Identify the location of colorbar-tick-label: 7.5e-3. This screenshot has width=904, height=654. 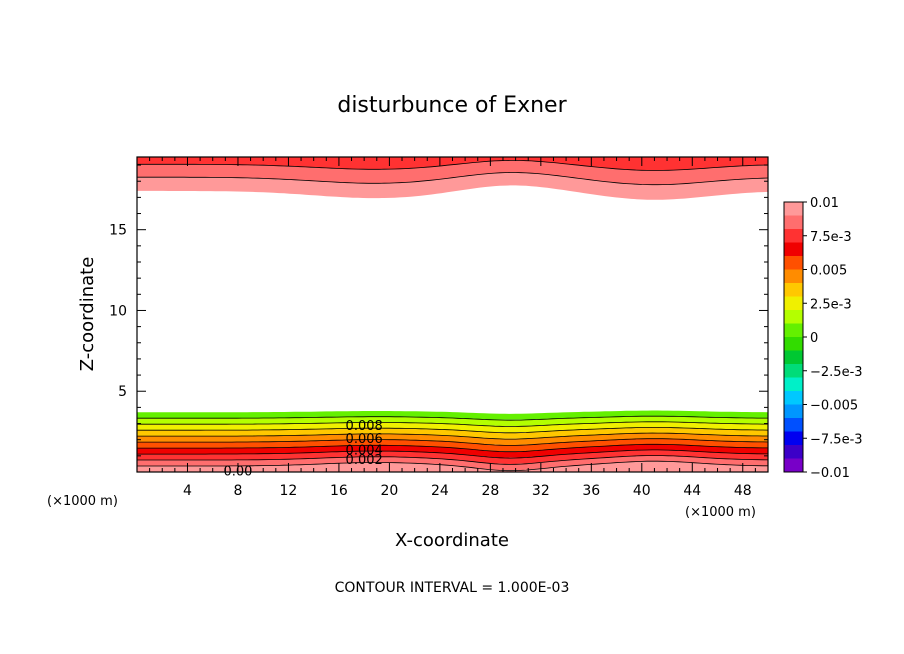
(831, 237).